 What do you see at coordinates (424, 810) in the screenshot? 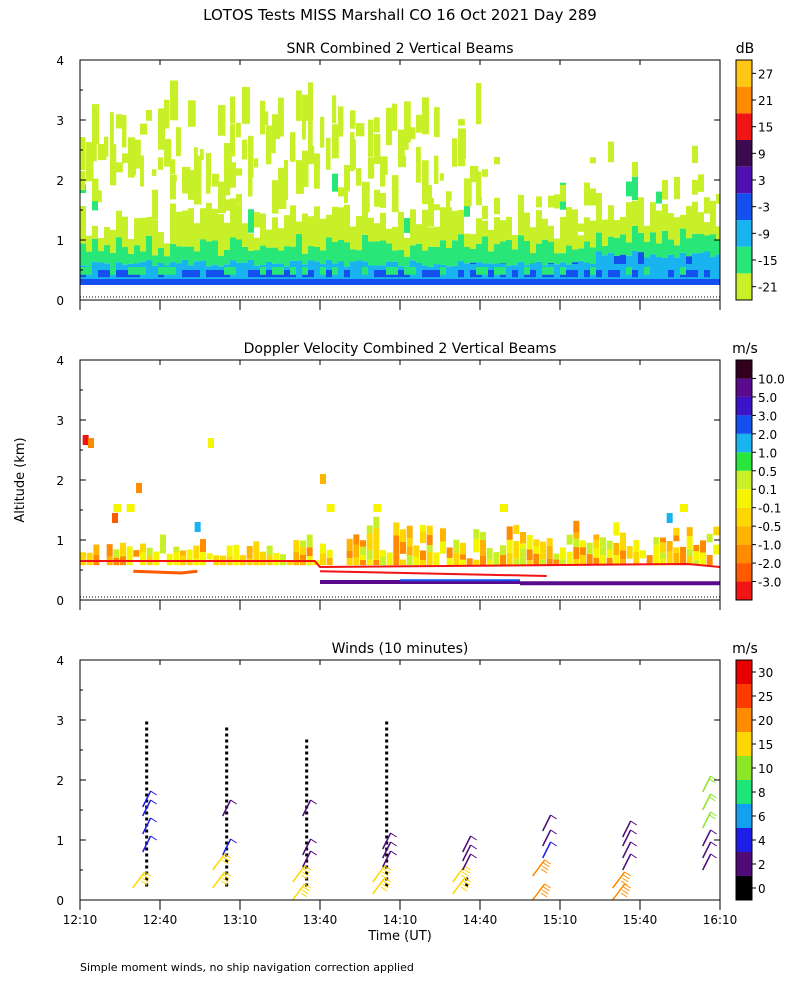
I see `winds-field` at bounding box center [424, 810].